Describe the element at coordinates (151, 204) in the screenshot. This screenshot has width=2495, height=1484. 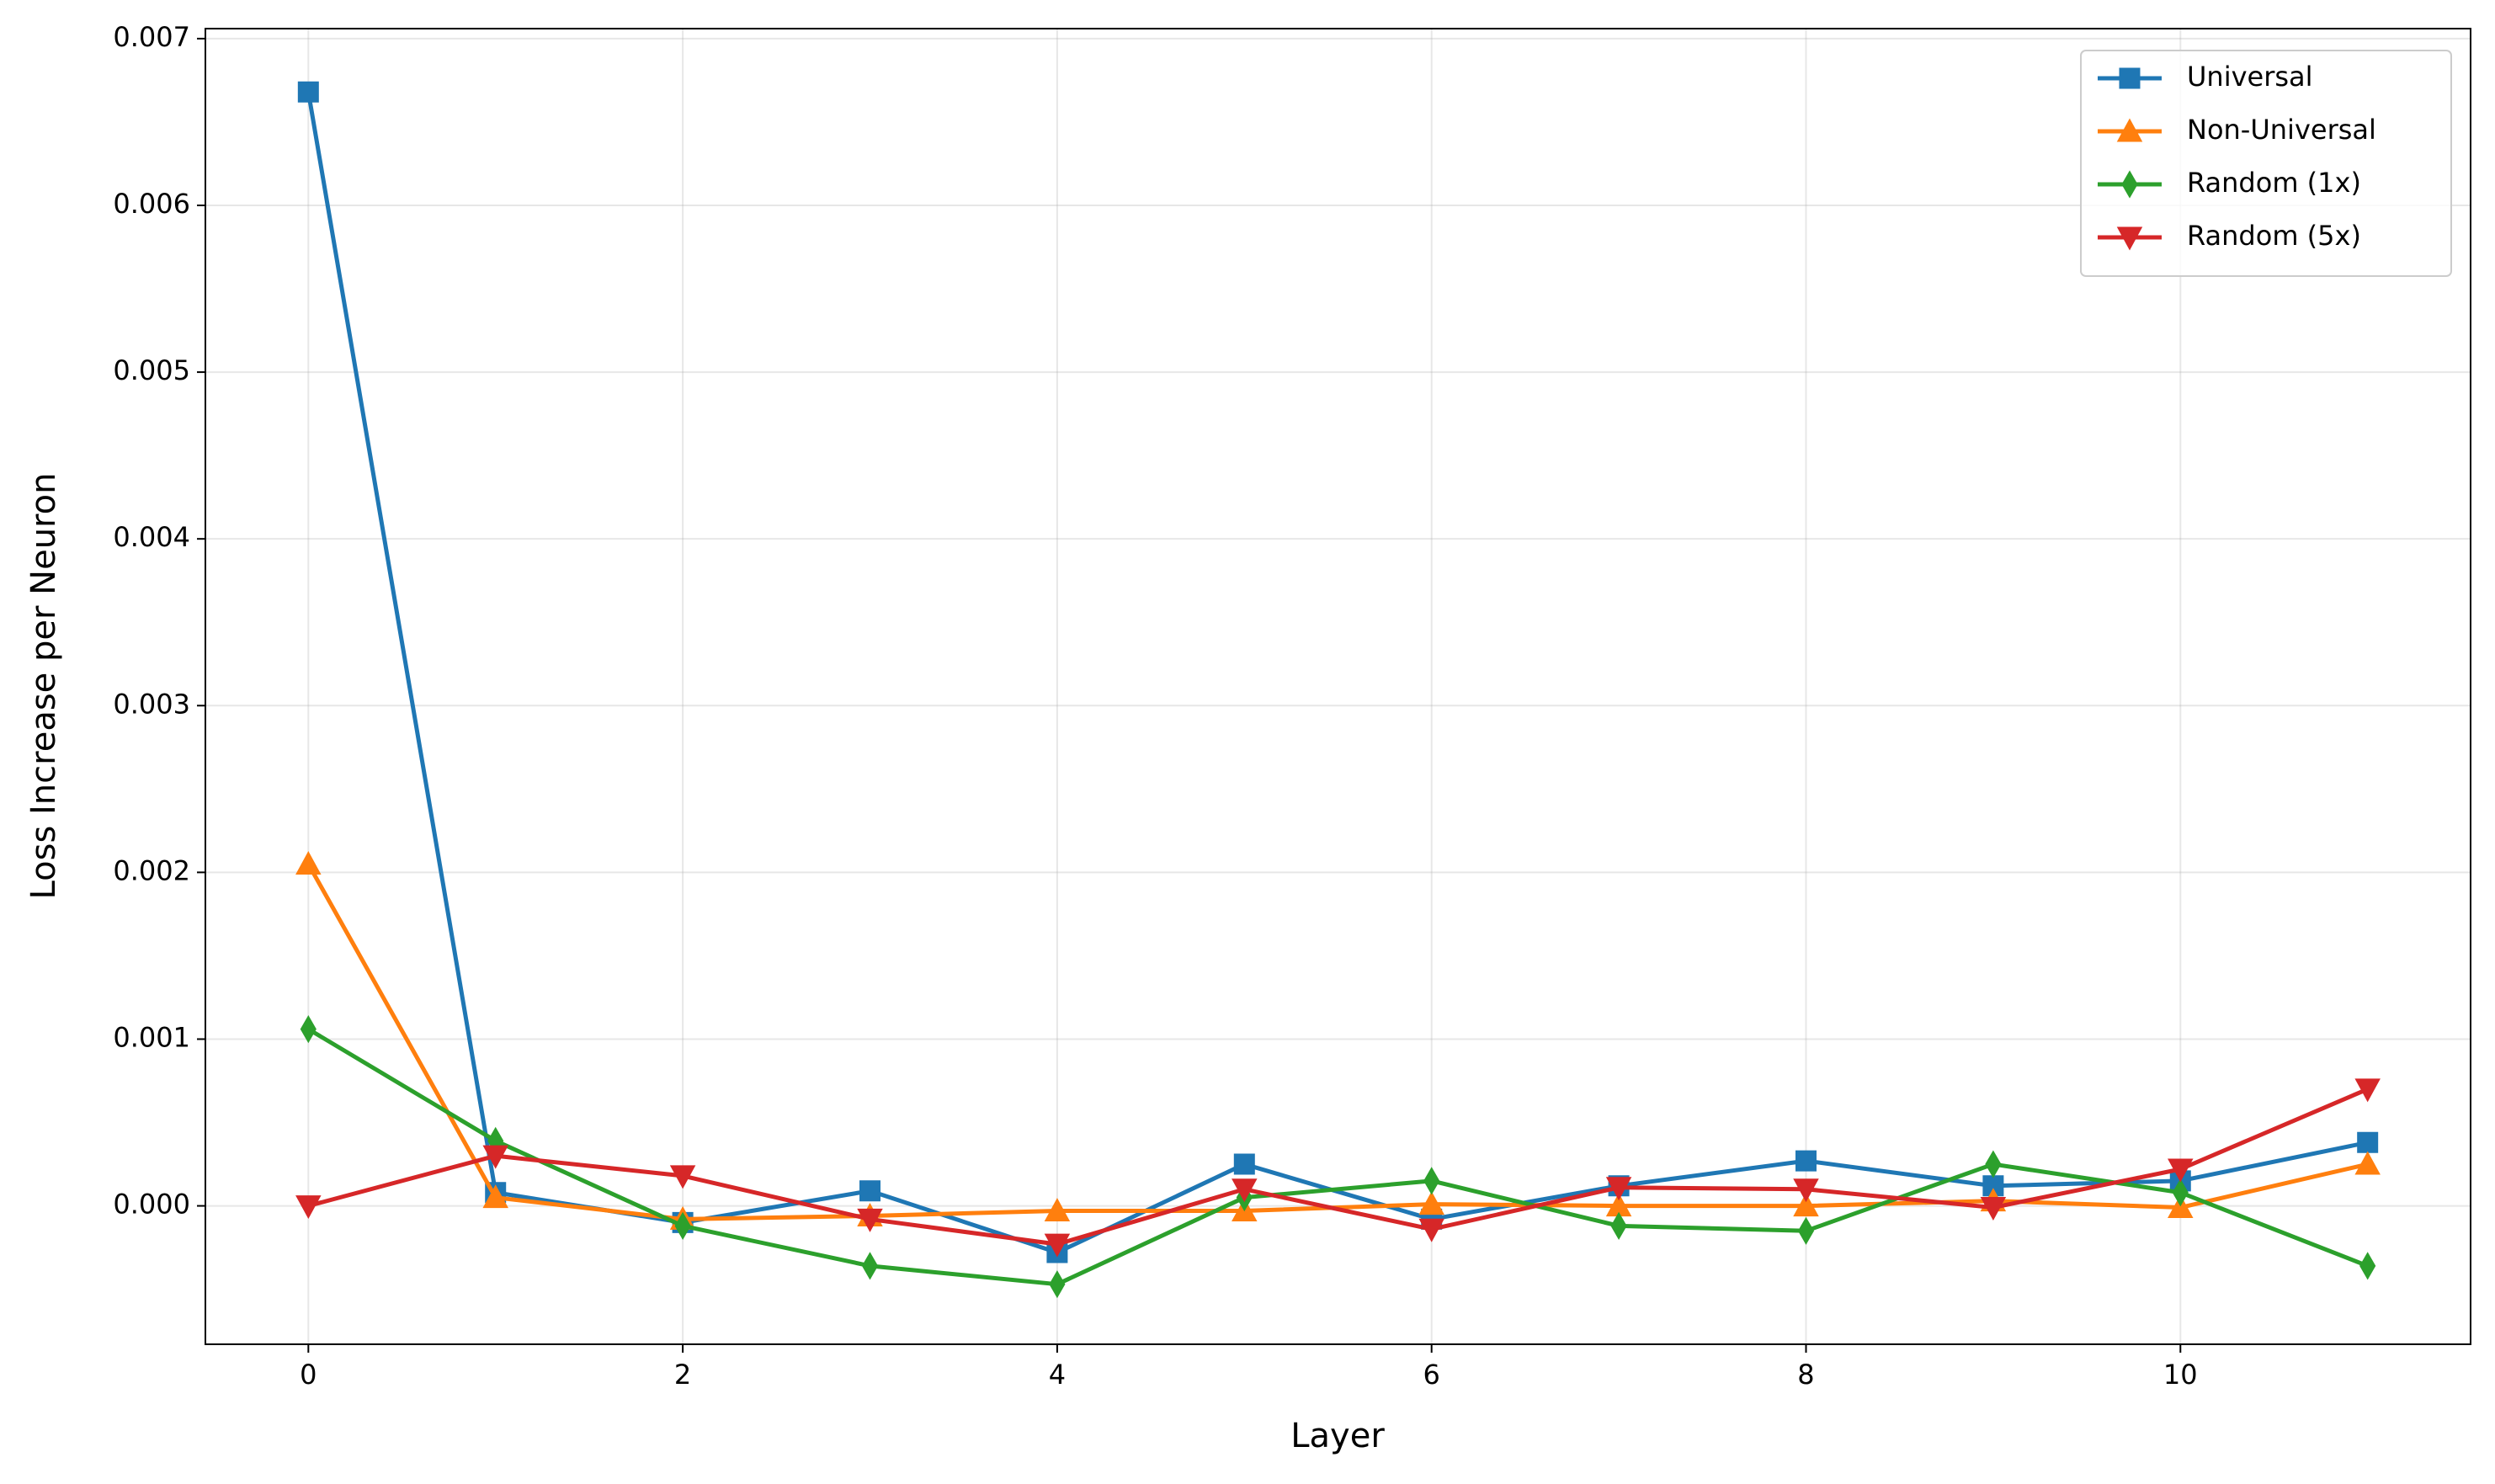
I see `y-tick-label: 0.006` at that location.